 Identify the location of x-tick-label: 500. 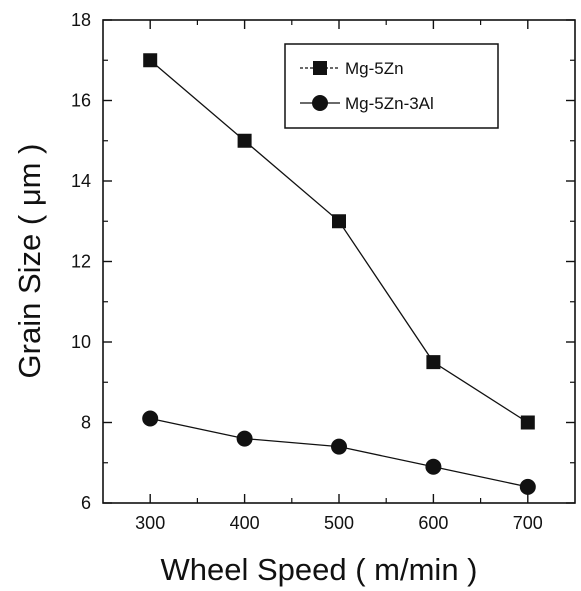
(339, 523).